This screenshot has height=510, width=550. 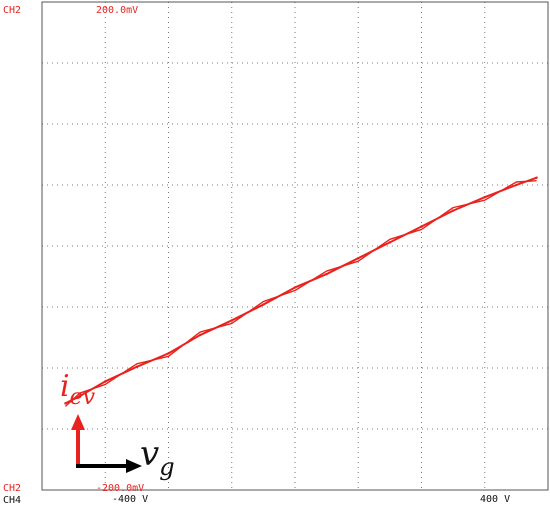 What do you see at coordinates (12, 488) in the screenshot?
I see `ch2-bottom-label: CH2` at bounding box center [12, 488].